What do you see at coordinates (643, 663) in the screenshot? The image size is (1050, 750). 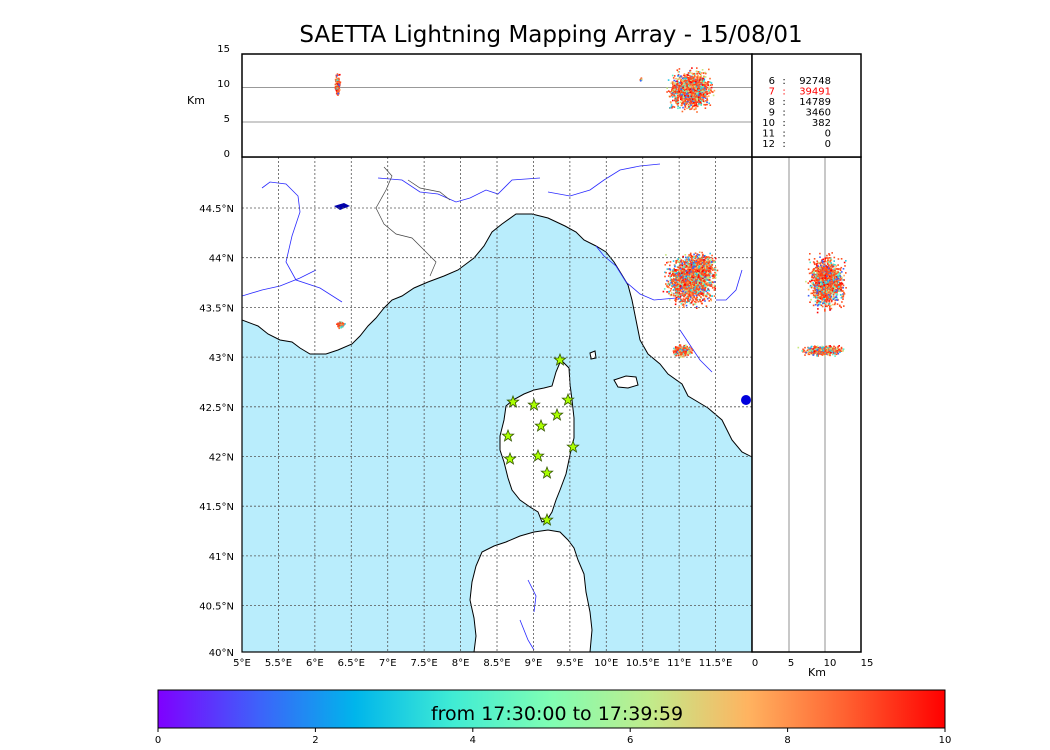 I see `lon-tick-label: 10.5°E` at bounding box center [643, 663].